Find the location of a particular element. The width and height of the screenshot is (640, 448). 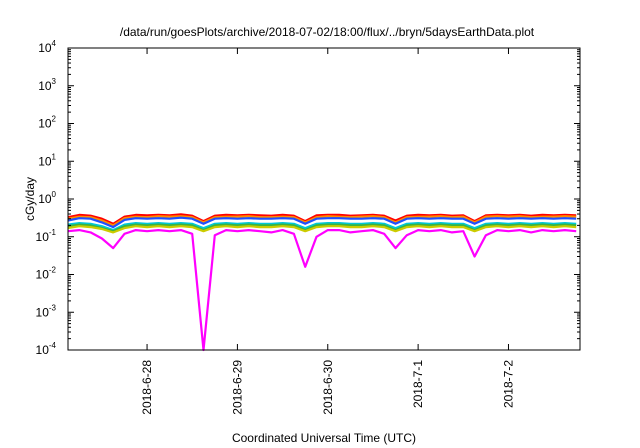

y-tick-label: 10⁻⁴ is located at coordinates (46, 349).